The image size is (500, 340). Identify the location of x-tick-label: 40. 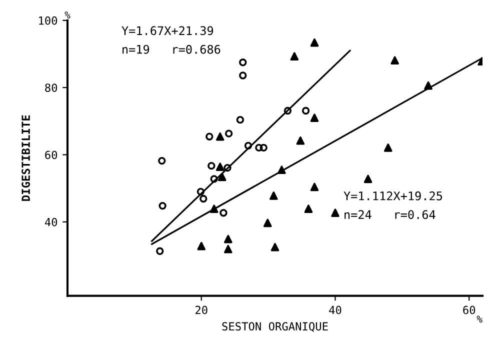
(335, 310).